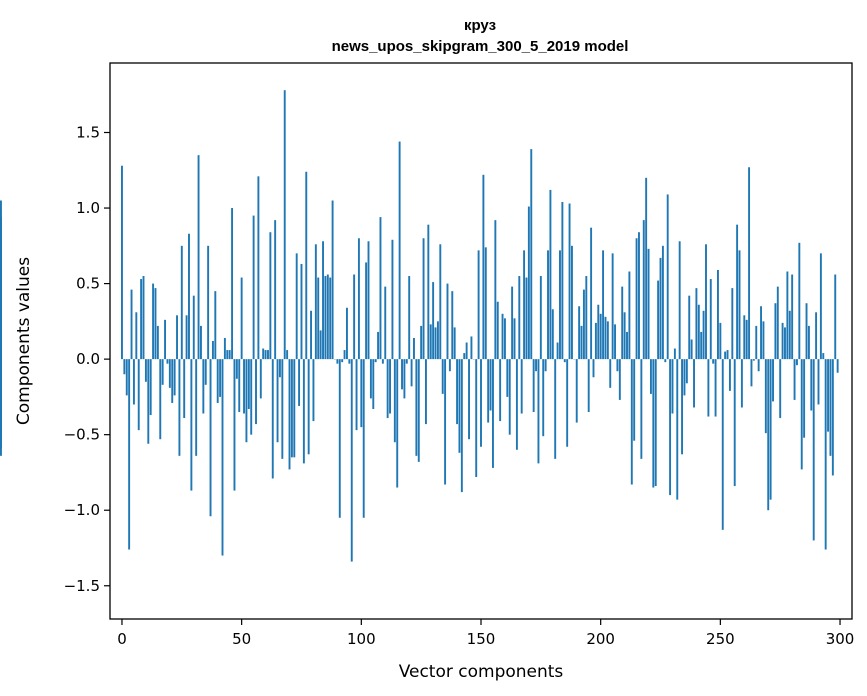  I want to click on x-tick-label: 100, so click(361, 639).